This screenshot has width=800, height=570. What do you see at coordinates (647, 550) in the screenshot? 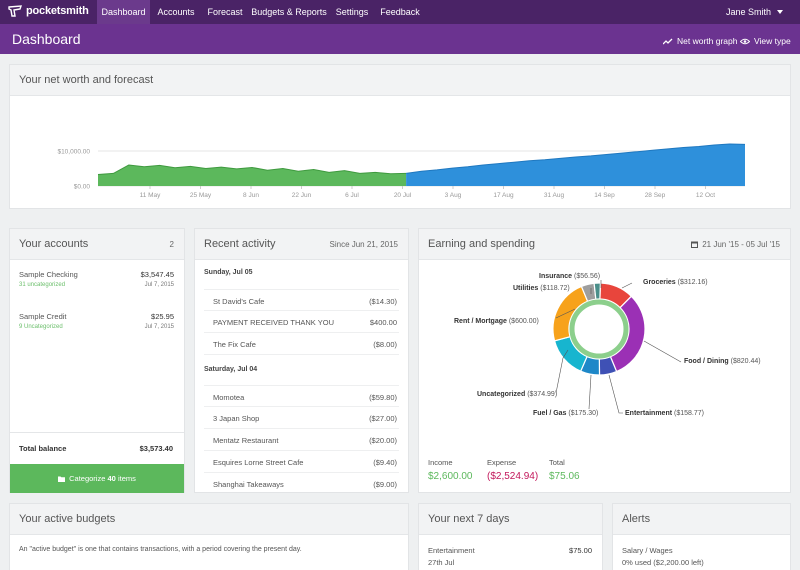
I see `alert-item-name: Salary / Wages` at bounding box center [647, 550].